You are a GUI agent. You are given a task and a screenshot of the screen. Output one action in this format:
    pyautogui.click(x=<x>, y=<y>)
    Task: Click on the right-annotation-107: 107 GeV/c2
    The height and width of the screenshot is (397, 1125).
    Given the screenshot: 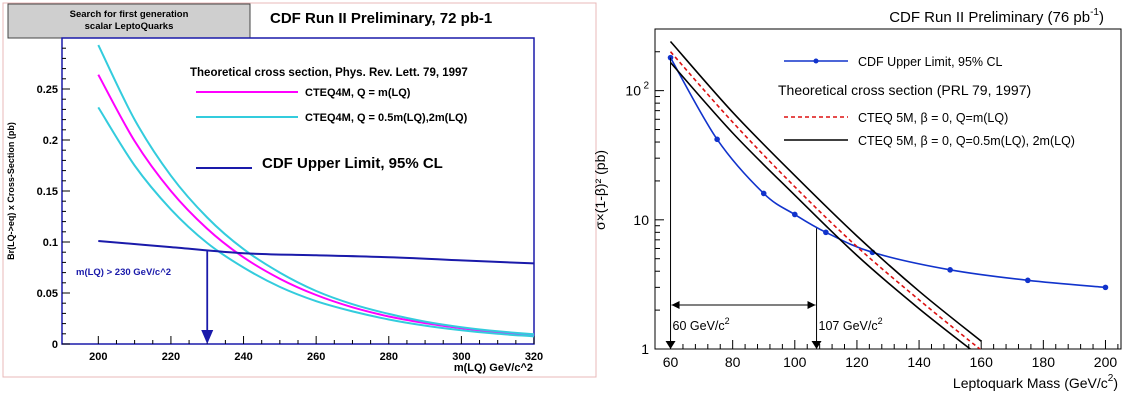 What is the action you would take?
    pyautogui.click(x=851, y=324)
    